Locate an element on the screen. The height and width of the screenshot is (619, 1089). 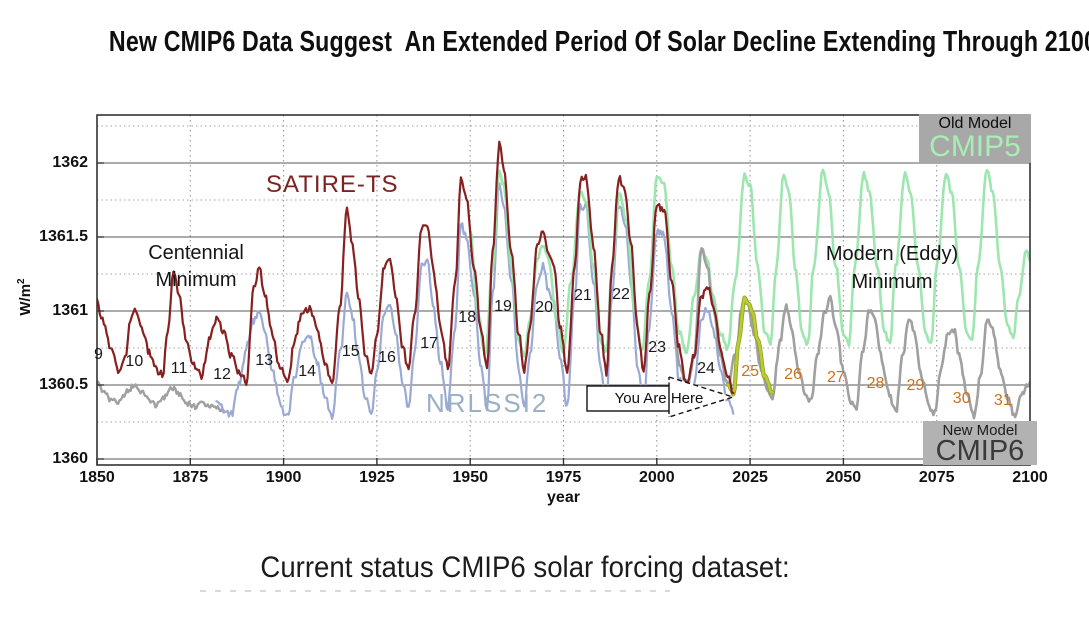
cmip5-badge-title: CMIP5 is located at coordinates (975, 146).